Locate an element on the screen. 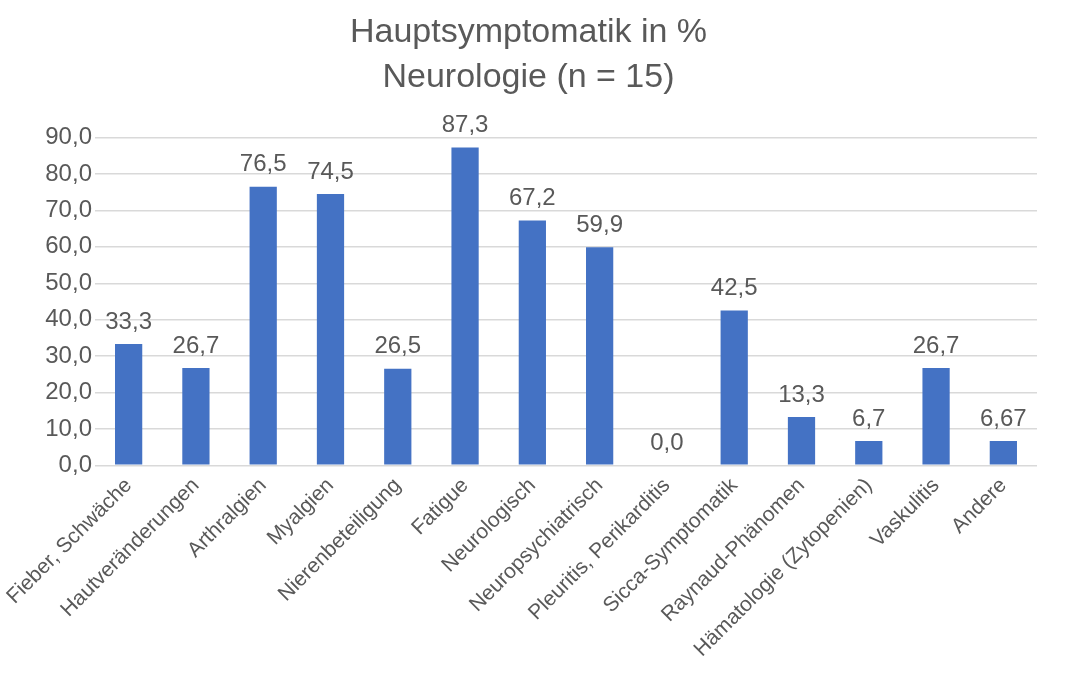 This screenshot has width=1067, height=680. y-tick-label: 30,0 is located at coordinates (68, 354).